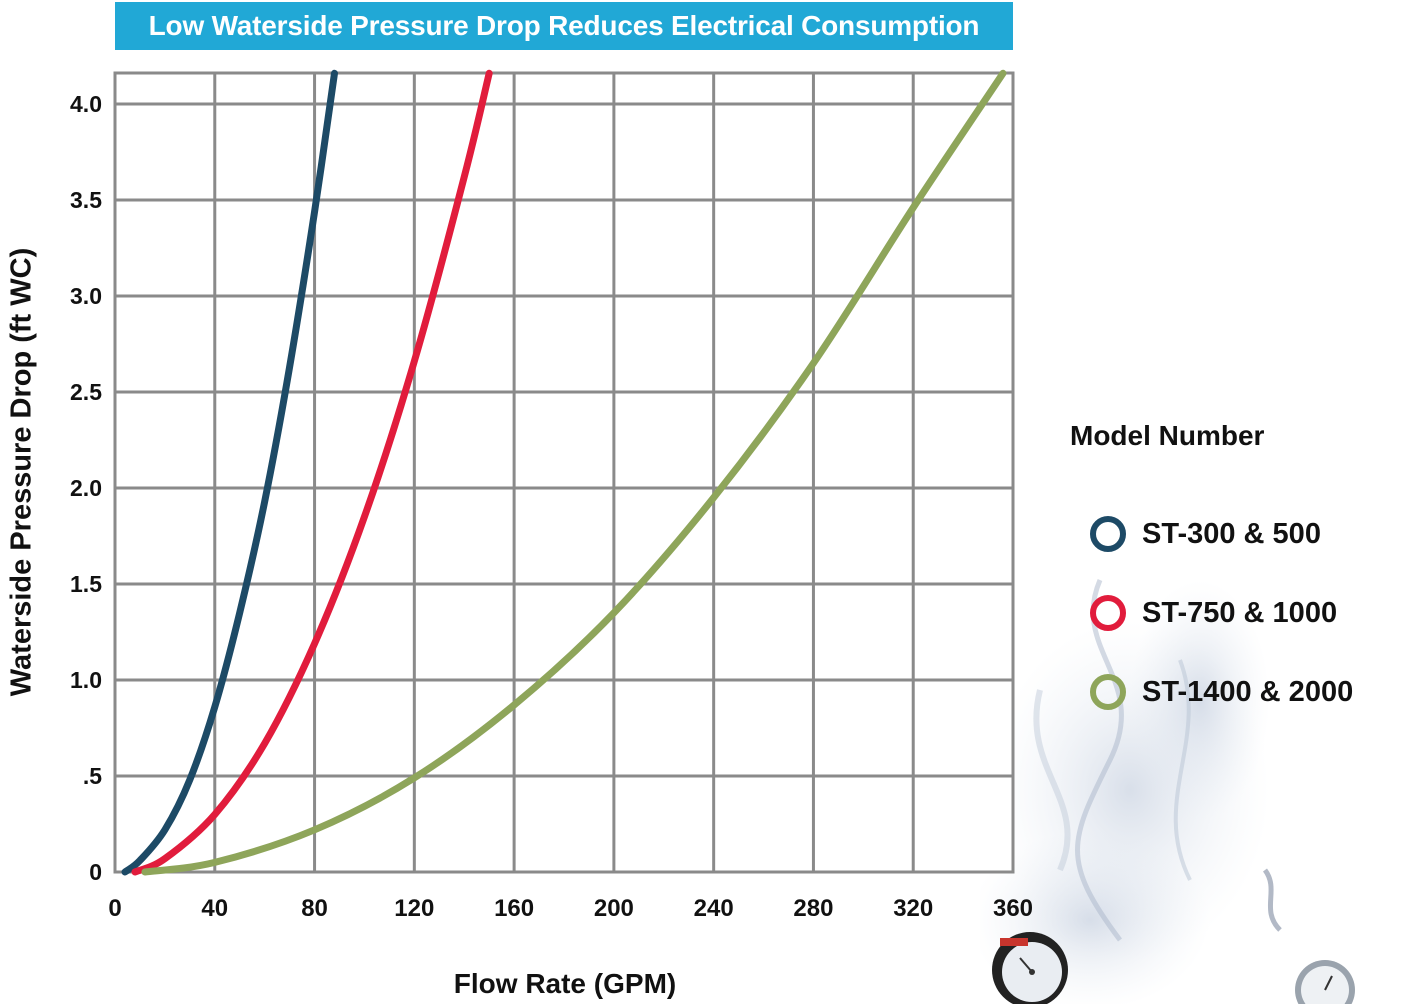 The image size is (1403, 1004). I want to click on legend-label: ST-300 & 500, so click(1231, 533).